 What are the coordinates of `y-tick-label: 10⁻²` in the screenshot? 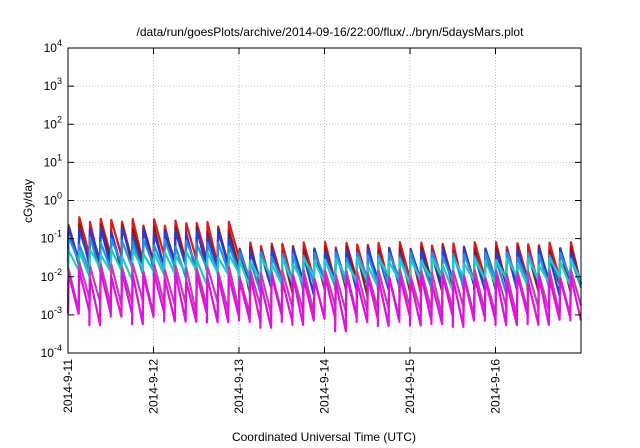 It's located at (51, 275).